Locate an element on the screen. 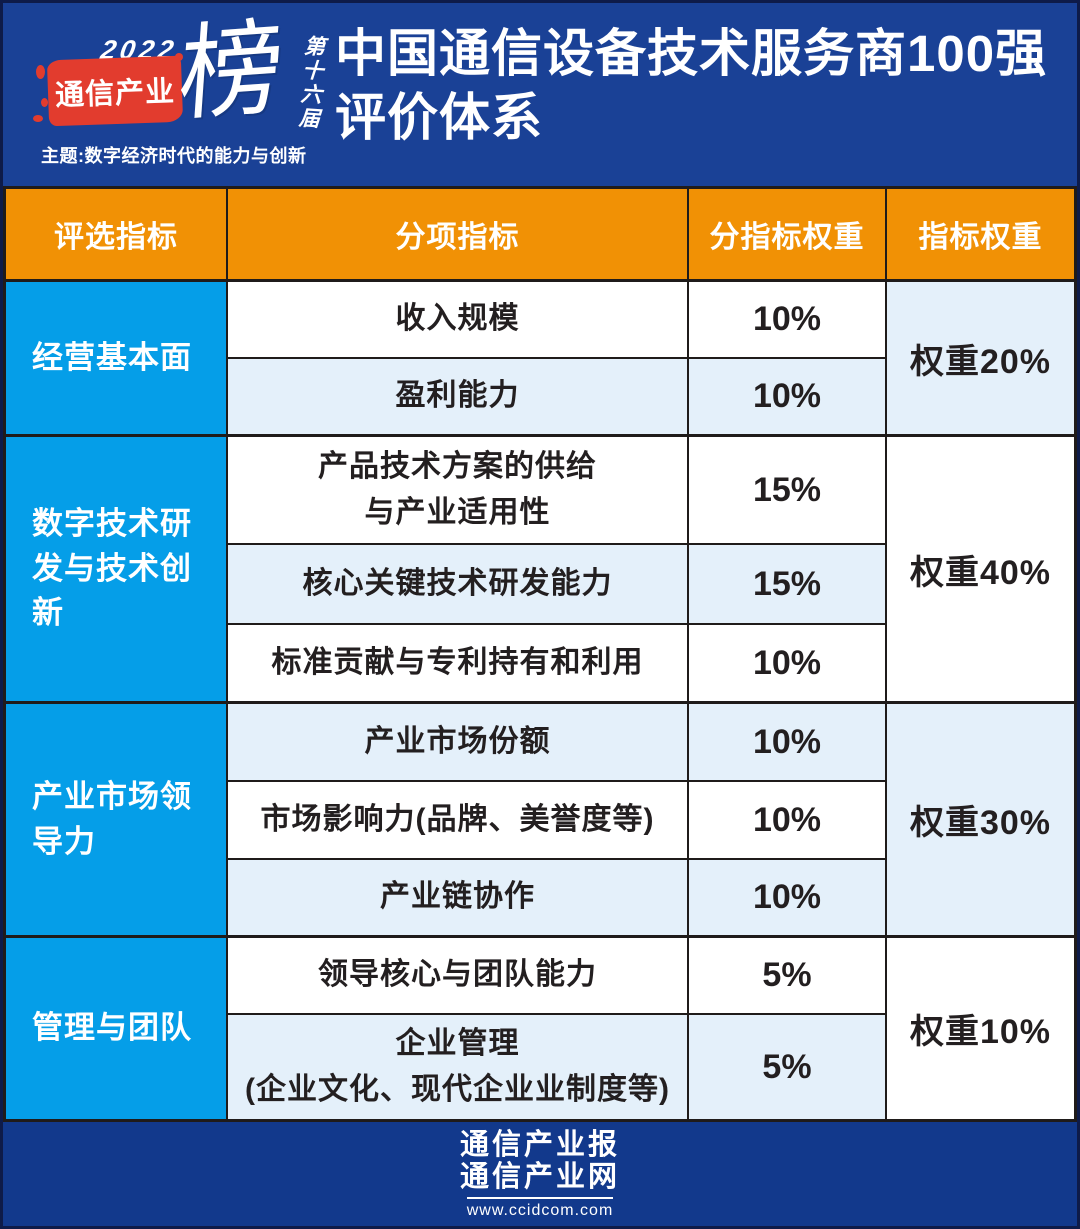 The width and height of the screenshot is (1080, 1229). sub-indicator-cell: 产业市场份额 is located at coordinates (458, 743).